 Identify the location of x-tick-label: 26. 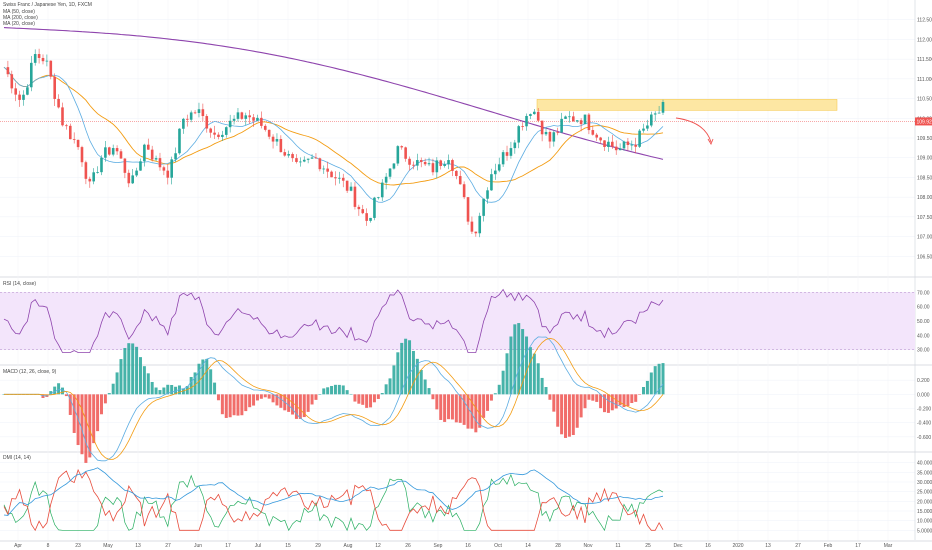
(408, 546).